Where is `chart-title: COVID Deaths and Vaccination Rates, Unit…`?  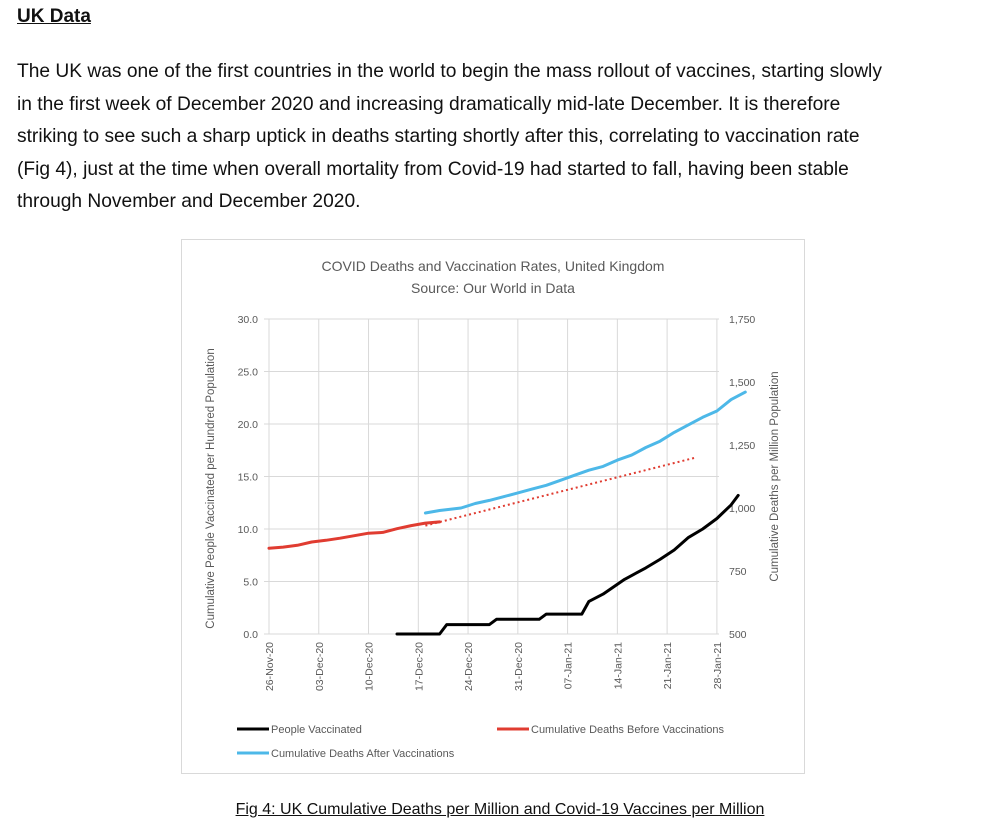
chart-title: COVID Deaths and Vaccination Rates, Unit… is located at coordinates (493, 266).